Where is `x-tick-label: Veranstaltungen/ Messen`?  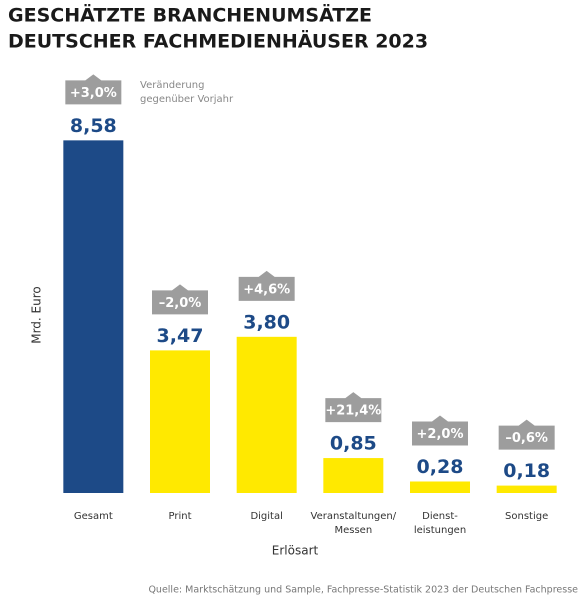
x-tick-label: Veranstaltungen/ Messen is located at coordinates (353, 523).